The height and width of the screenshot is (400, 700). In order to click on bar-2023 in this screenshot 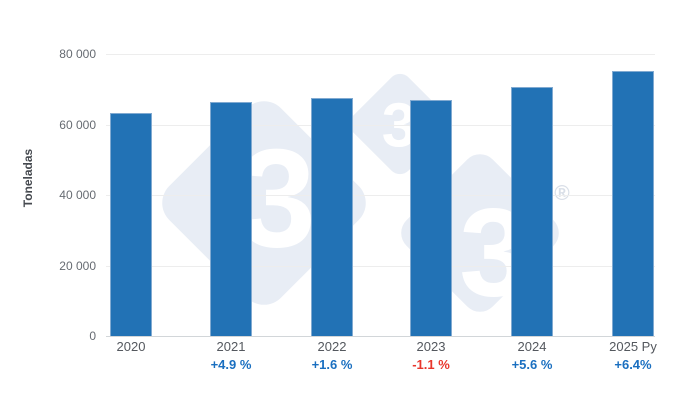, I will do `click(431, 218)`.